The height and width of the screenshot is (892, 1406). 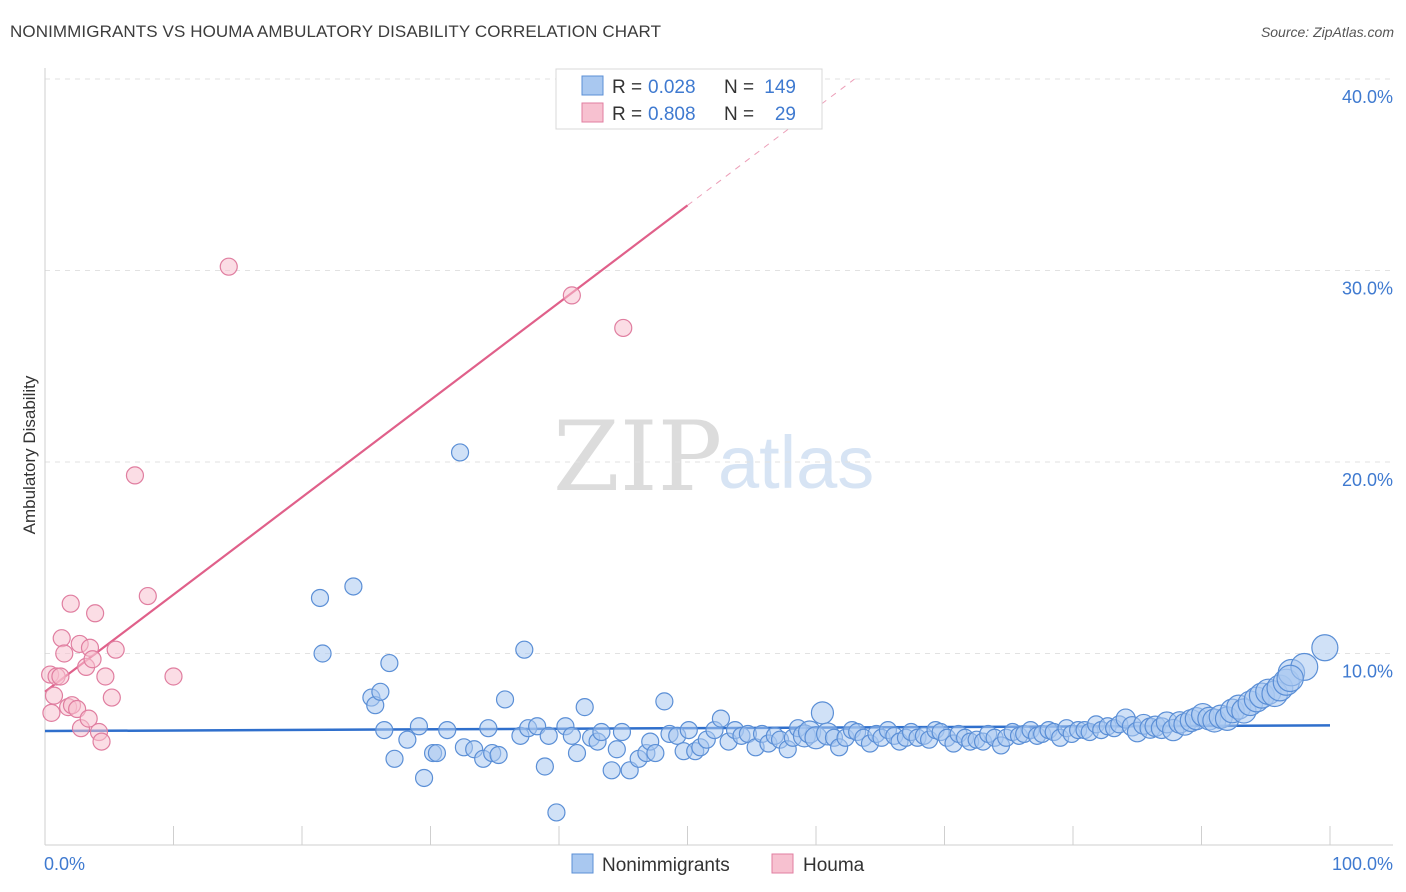 What do you see at coordinates (672, 114) in the screenshot?
I see `legend-r-value-2: 0.808` at bounding box center [672, 114].